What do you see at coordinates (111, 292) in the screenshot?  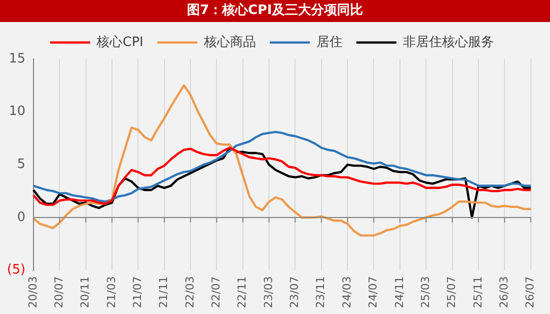 I see `x-tick-label: 21/03` at bounding box center [111, 292].